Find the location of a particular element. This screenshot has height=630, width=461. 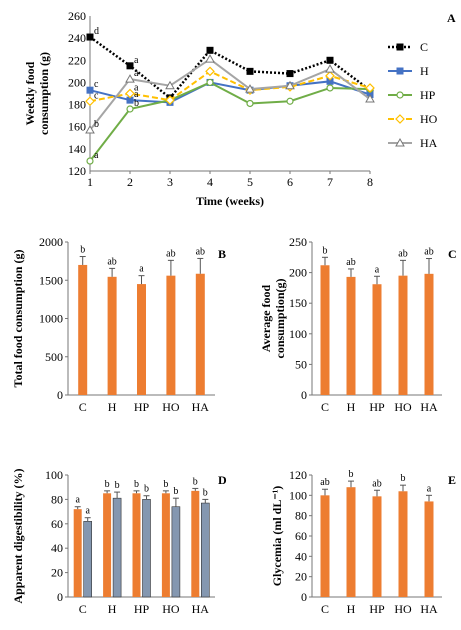

x-tick-label: HO is located at coordinates (171, 407).